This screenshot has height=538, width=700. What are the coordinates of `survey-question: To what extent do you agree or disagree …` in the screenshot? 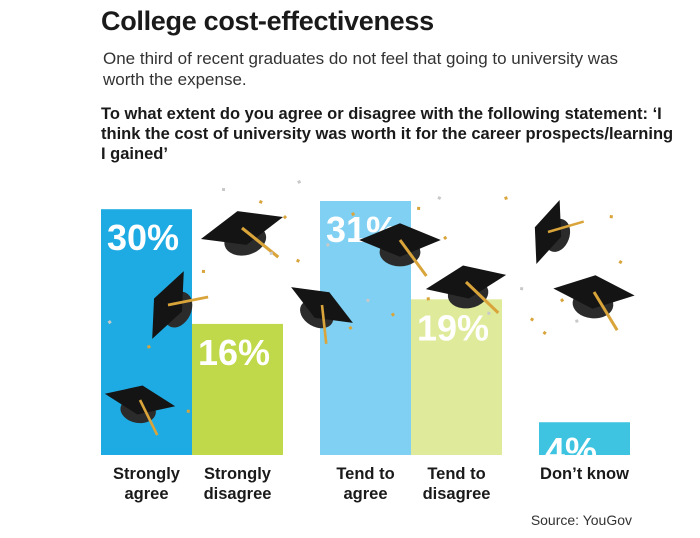 It's located at (387, 134).